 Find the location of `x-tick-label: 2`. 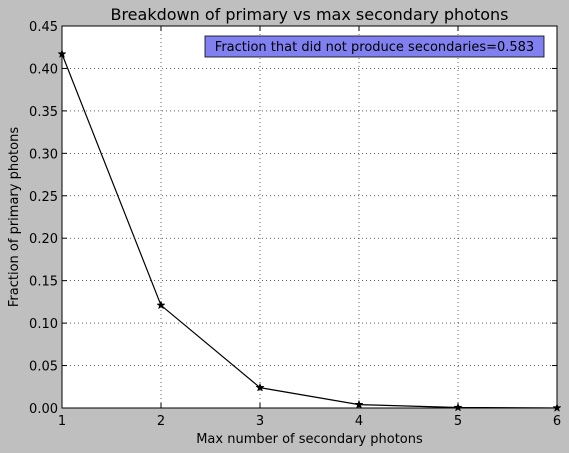

x-tick-label: 2 is located at coordinates (161, 421).